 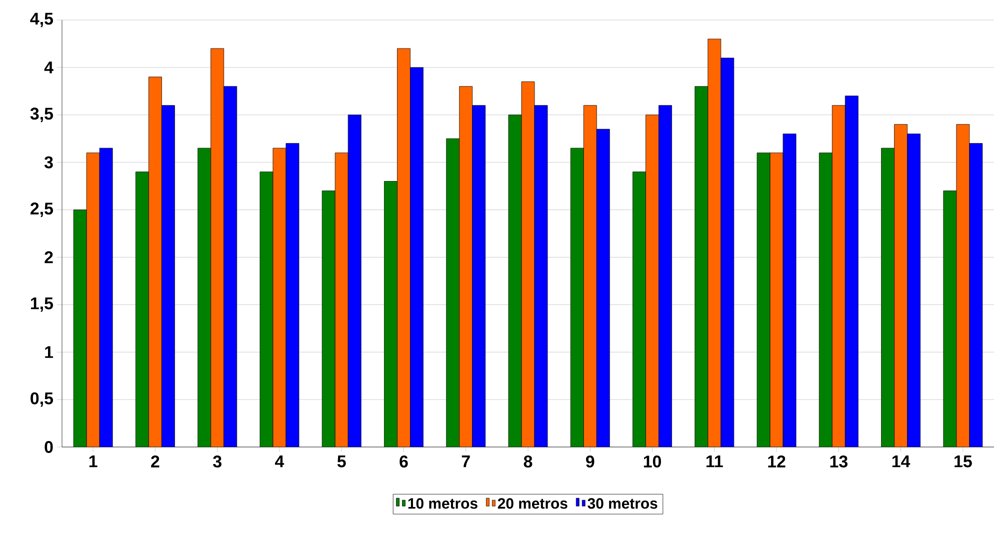 I want to click on x-tick-label: 5, so click(x=341, y=462).